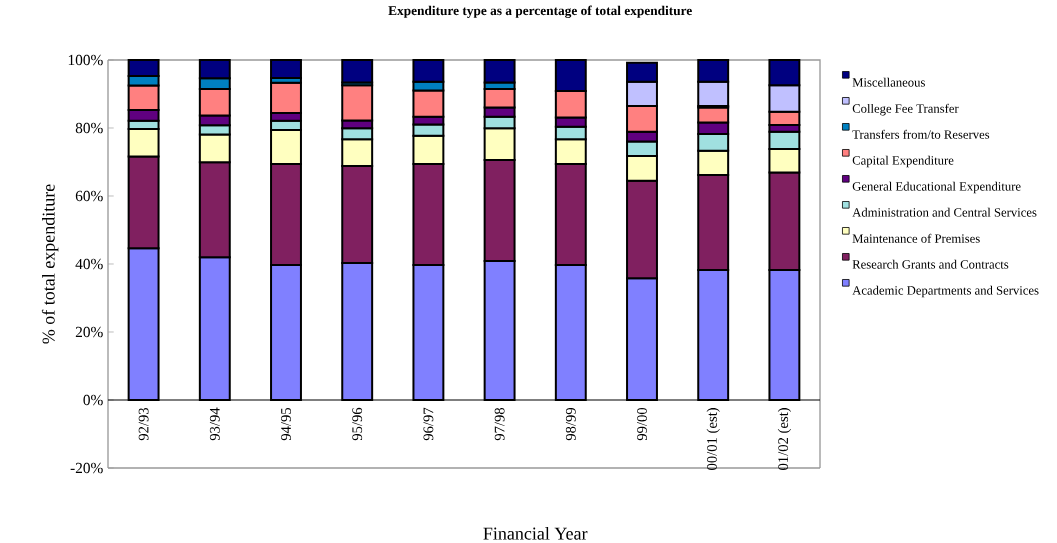 Image resolution: width=1057 pixels, height=543 pixels. I want to click on legend-label: Capital Expenditure, so click(903, 161).